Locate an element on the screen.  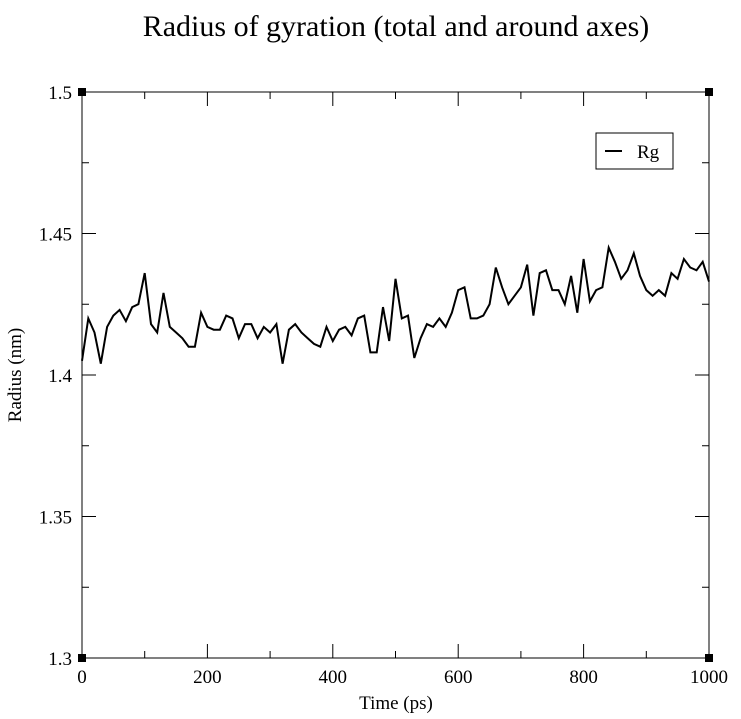
x-tick-label: 1000 is located at coordinates (709, 677).